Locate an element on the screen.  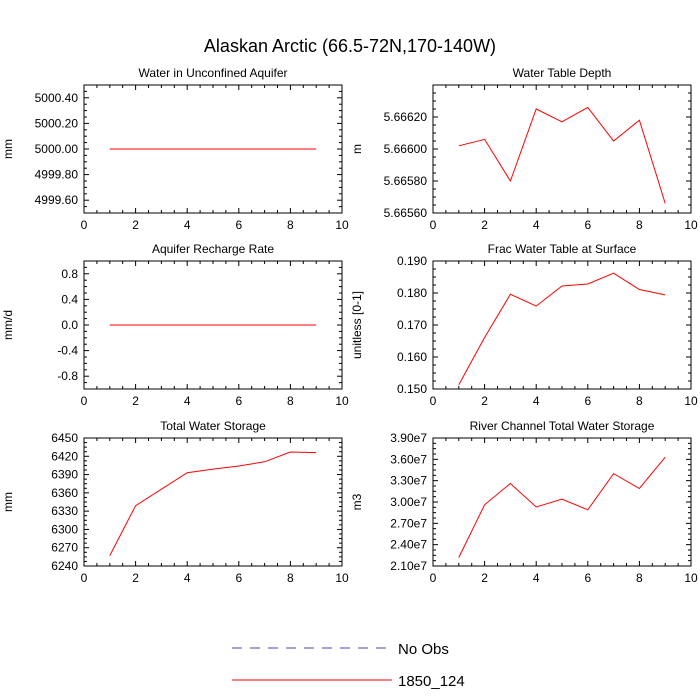
y-tick-label: 6300 is located at coordinates (64, 529).